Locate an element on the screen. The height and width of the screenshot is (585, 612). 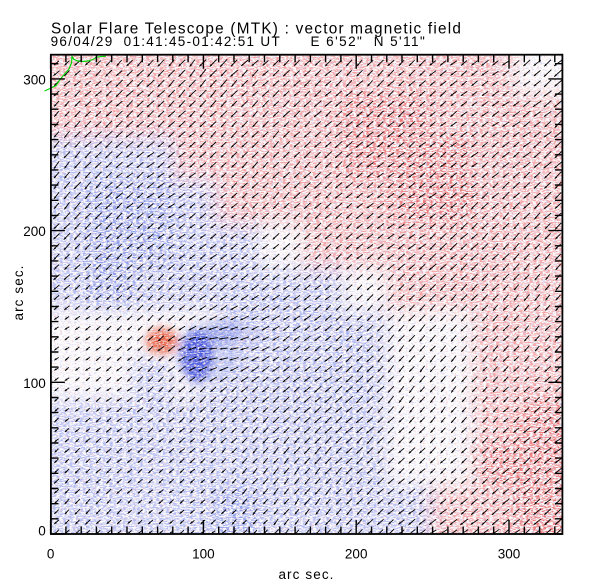
svg-text: 96/04/29 01:41:45-01:42:51 UT is located at coordinates (166, 41).